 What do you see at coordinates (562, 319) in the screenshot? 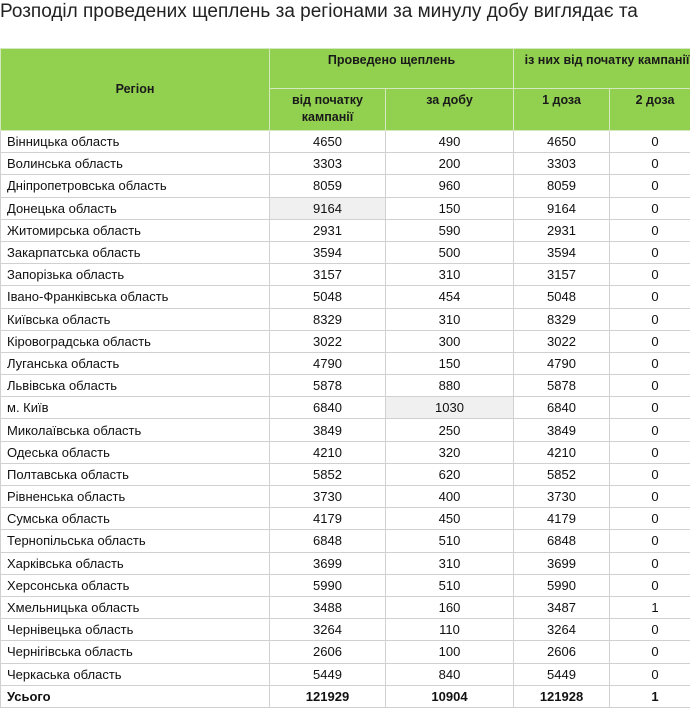
I see `cell-dose1: 8329` at bounding box center [562, 319].